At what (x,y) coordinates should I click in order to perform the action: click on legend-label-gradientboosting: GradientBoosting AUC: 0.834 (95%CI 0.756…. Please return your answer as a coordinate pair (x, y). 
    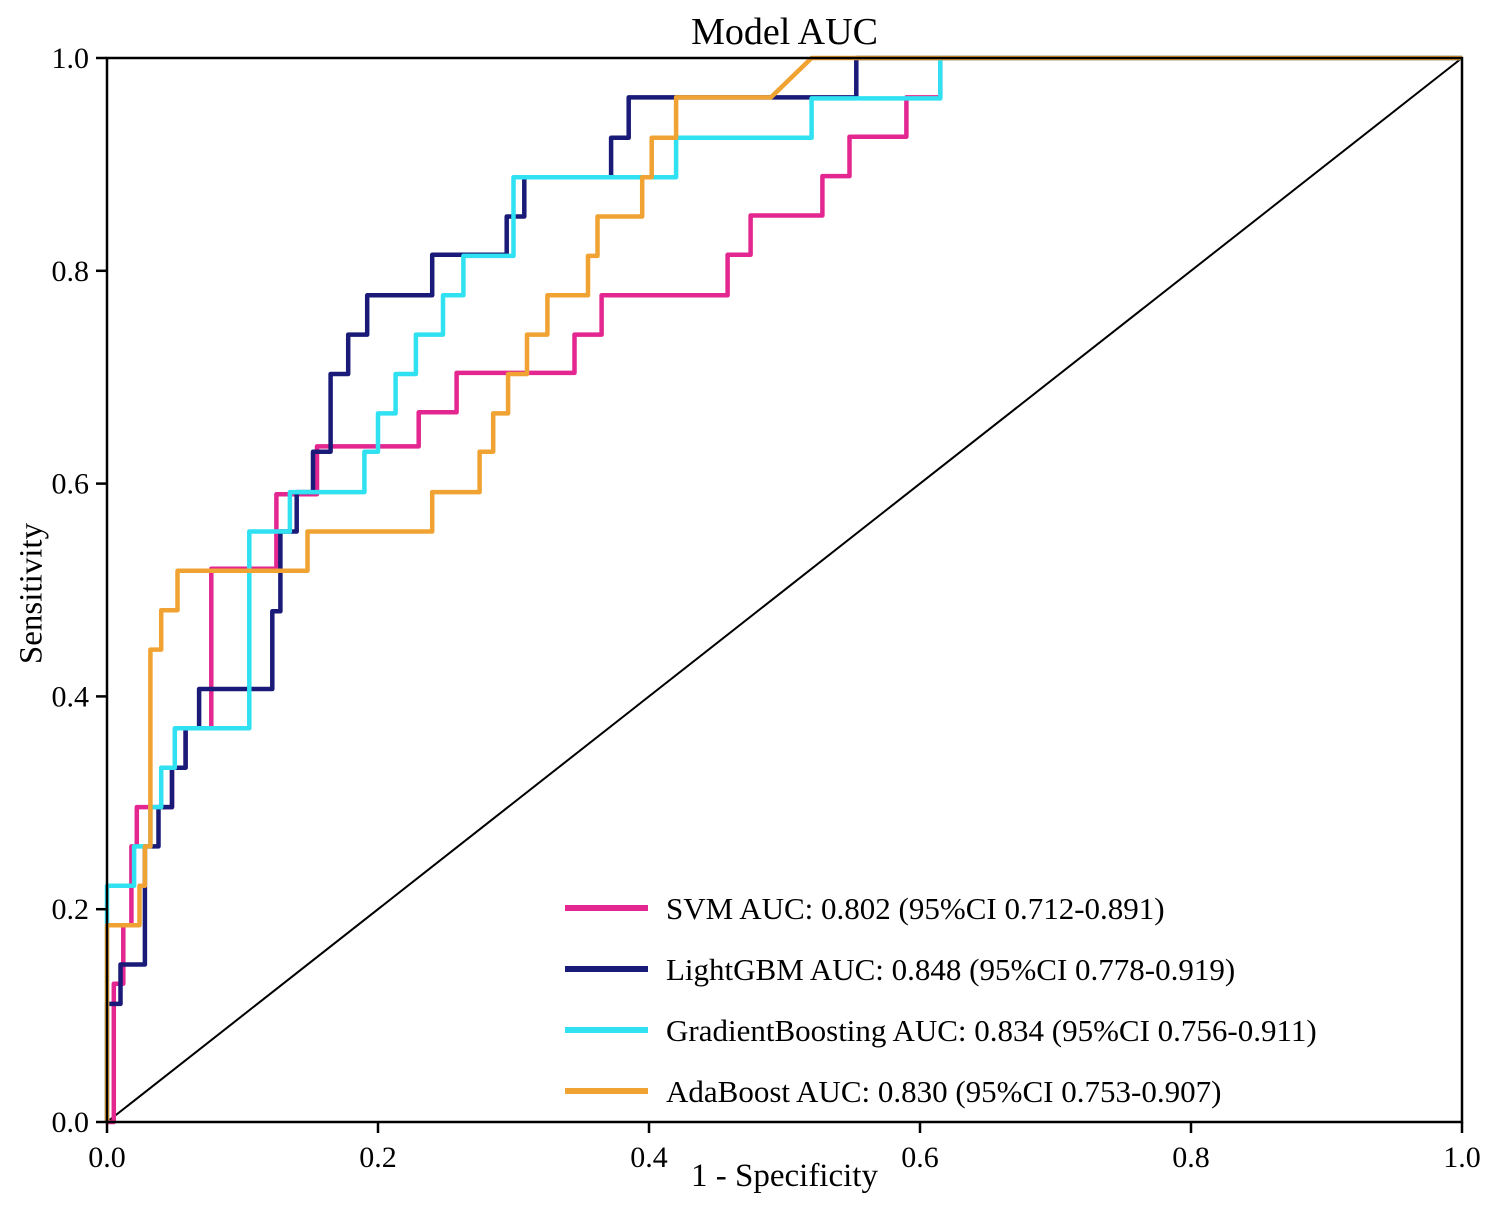
    Looking at the image, I should click on (991, 1030).